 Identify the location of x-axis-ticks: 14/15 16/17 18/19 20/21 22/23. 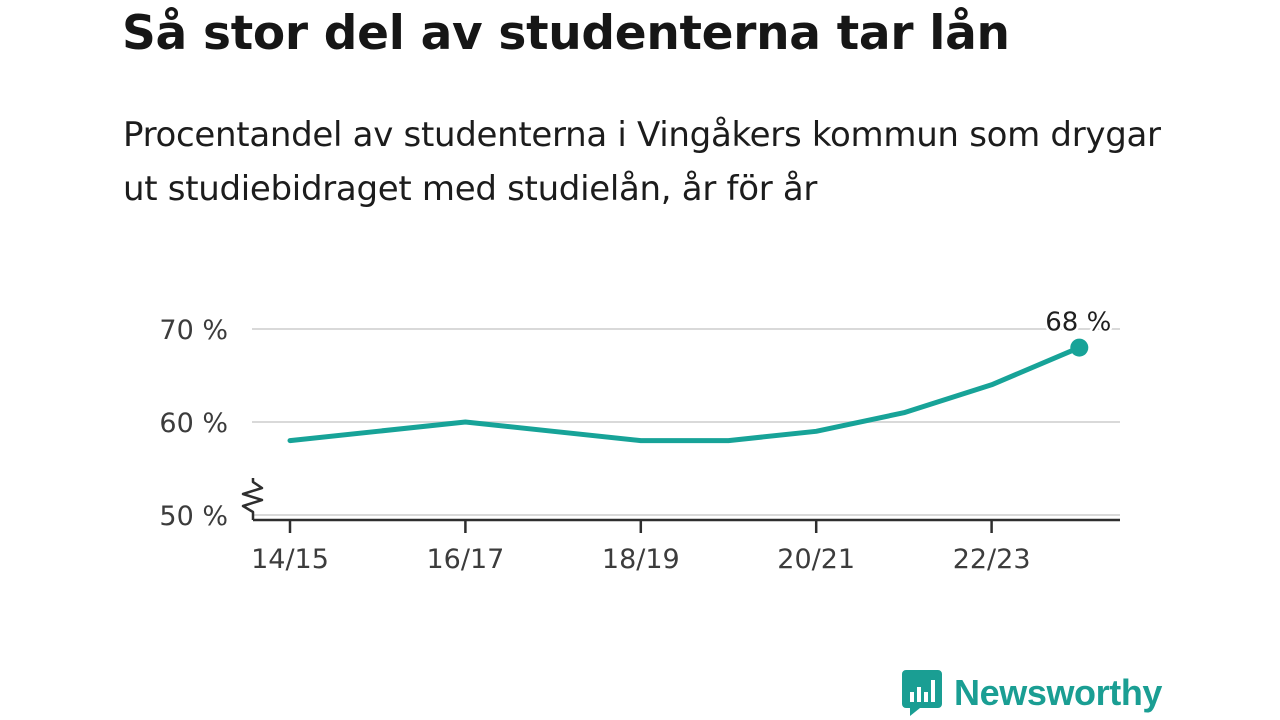
(641, 547).